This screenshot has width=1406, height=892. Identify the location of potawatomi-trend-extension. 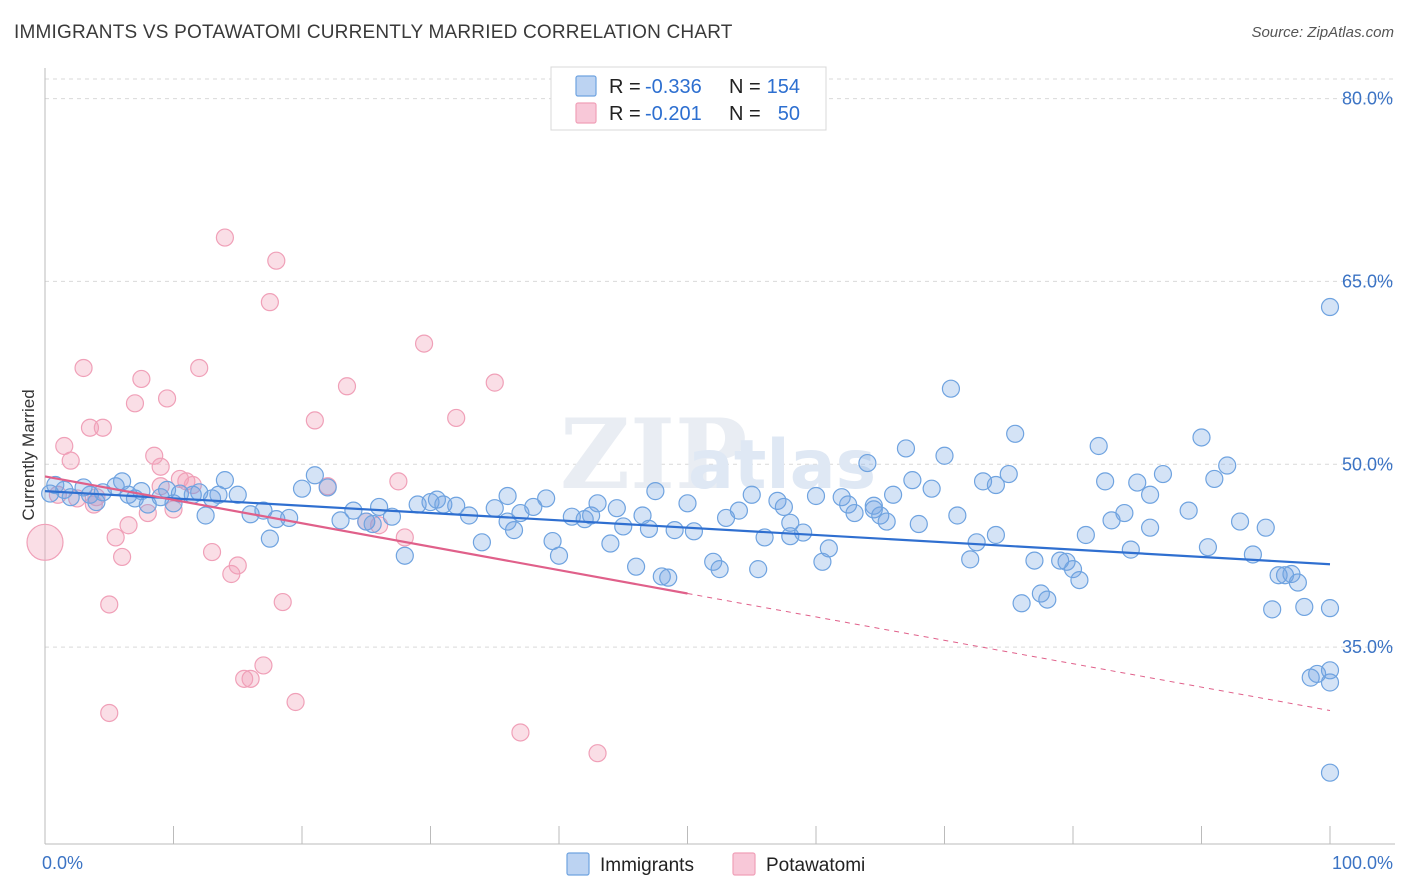
(1009, 652).